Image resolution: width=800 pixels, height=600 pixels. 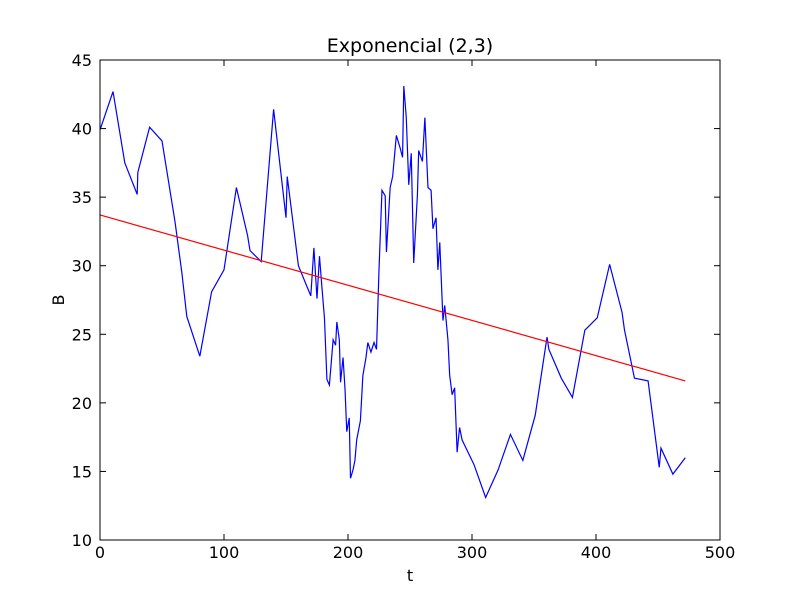 What do you see at coordinates (82, 471) in the screenshot?
I see `y-tick-label: 15` at bounding box center [82, 471].